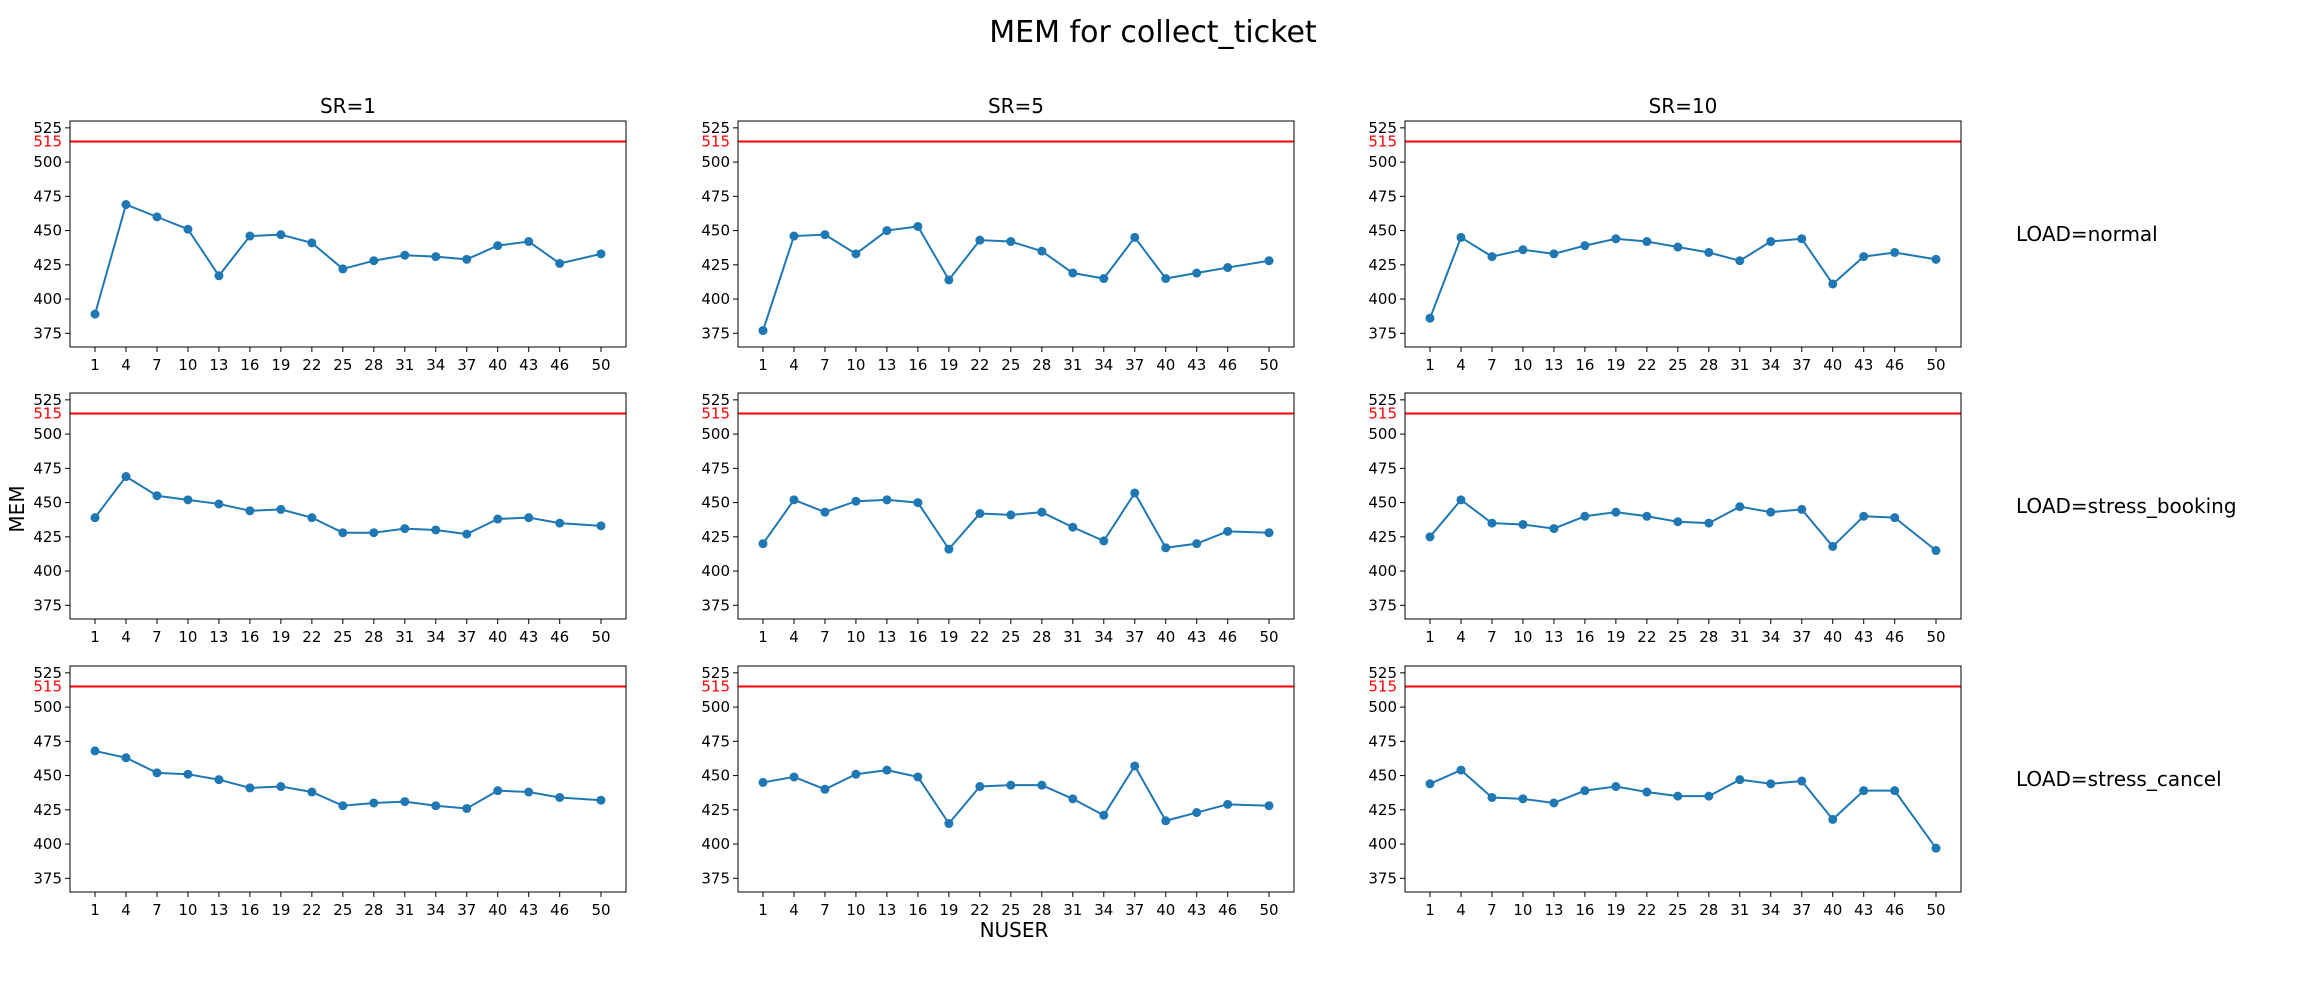  What do you see at coordinates (1935, 365) in the screenshot?
I see `x-tick-label: 50` at bounding box center [1935, 365].